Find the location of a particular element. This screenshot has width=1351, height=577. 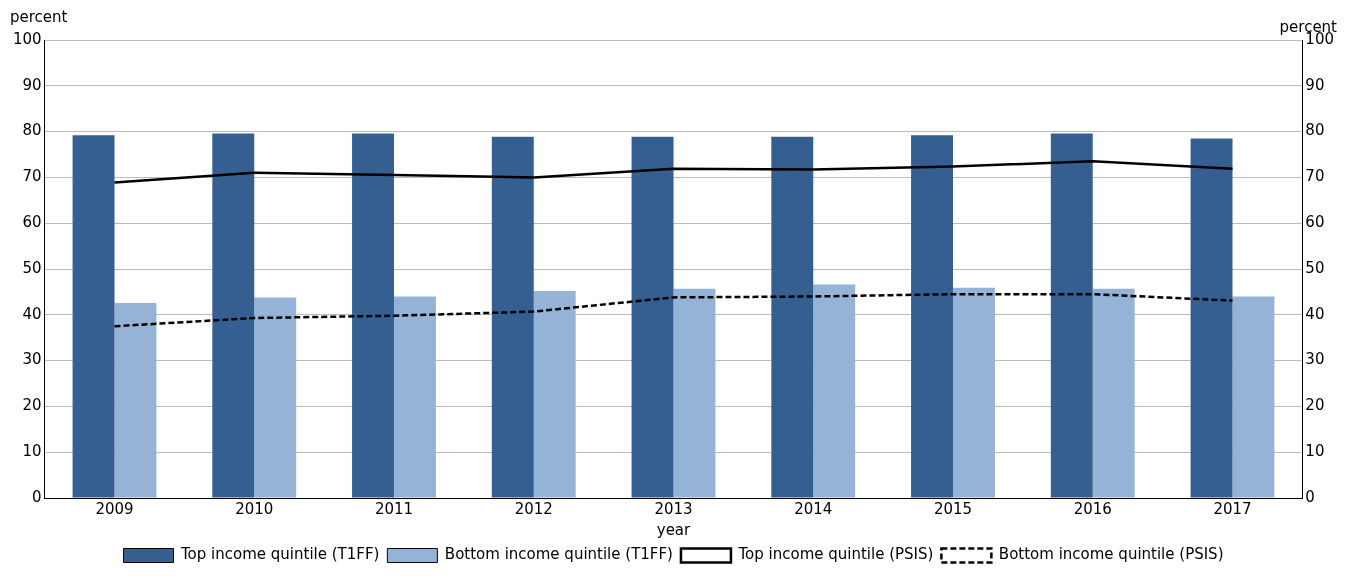

y2-tick-label: 10 is located at coordinates (1315, 451).